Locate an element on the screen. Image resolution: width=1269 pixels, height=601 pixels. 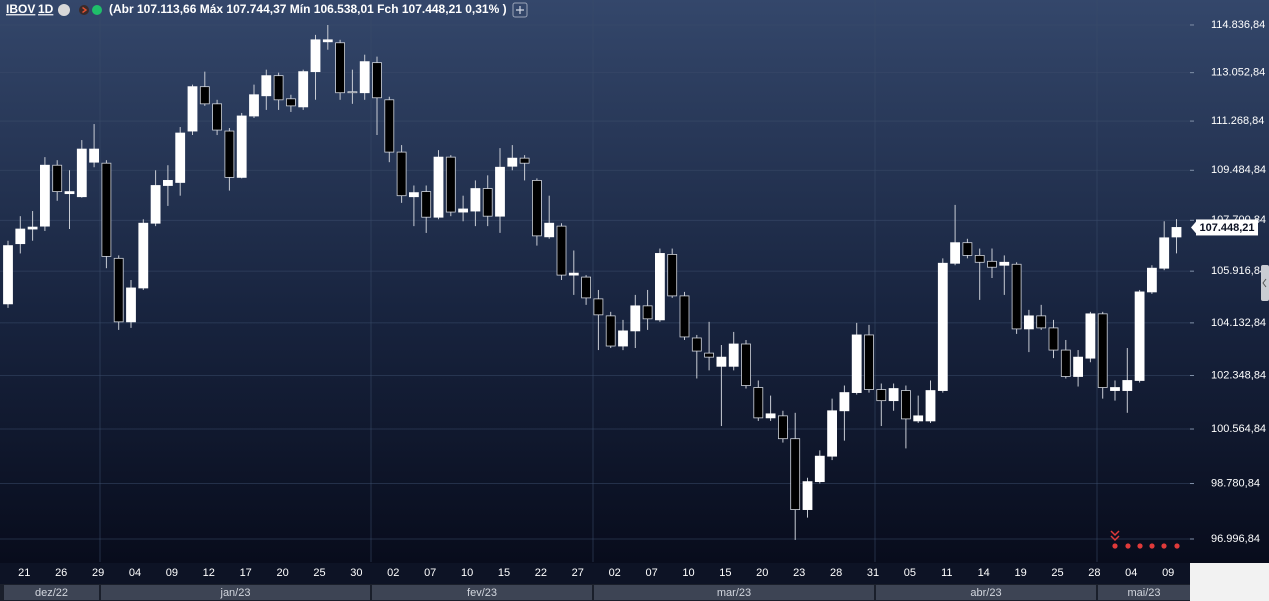
x-tick-label: 07 is located at coordinates (430, 573).